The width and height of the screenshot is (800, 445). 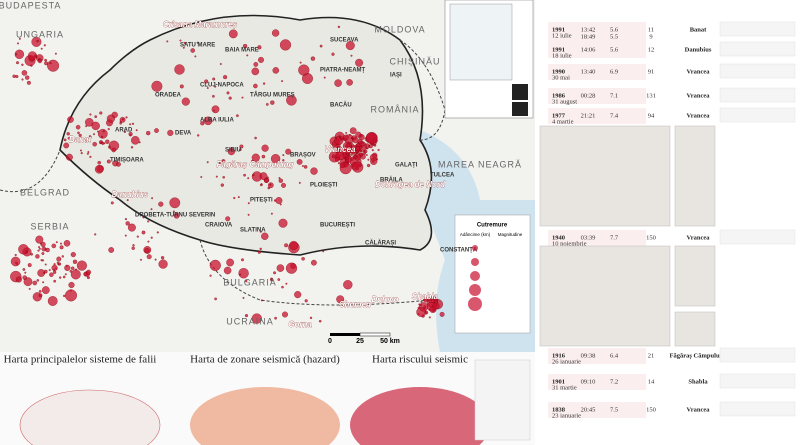 What do you see at coordinates (90, 417) in the screenshot?
I see `fault-map` at bounding box center [90, 417].